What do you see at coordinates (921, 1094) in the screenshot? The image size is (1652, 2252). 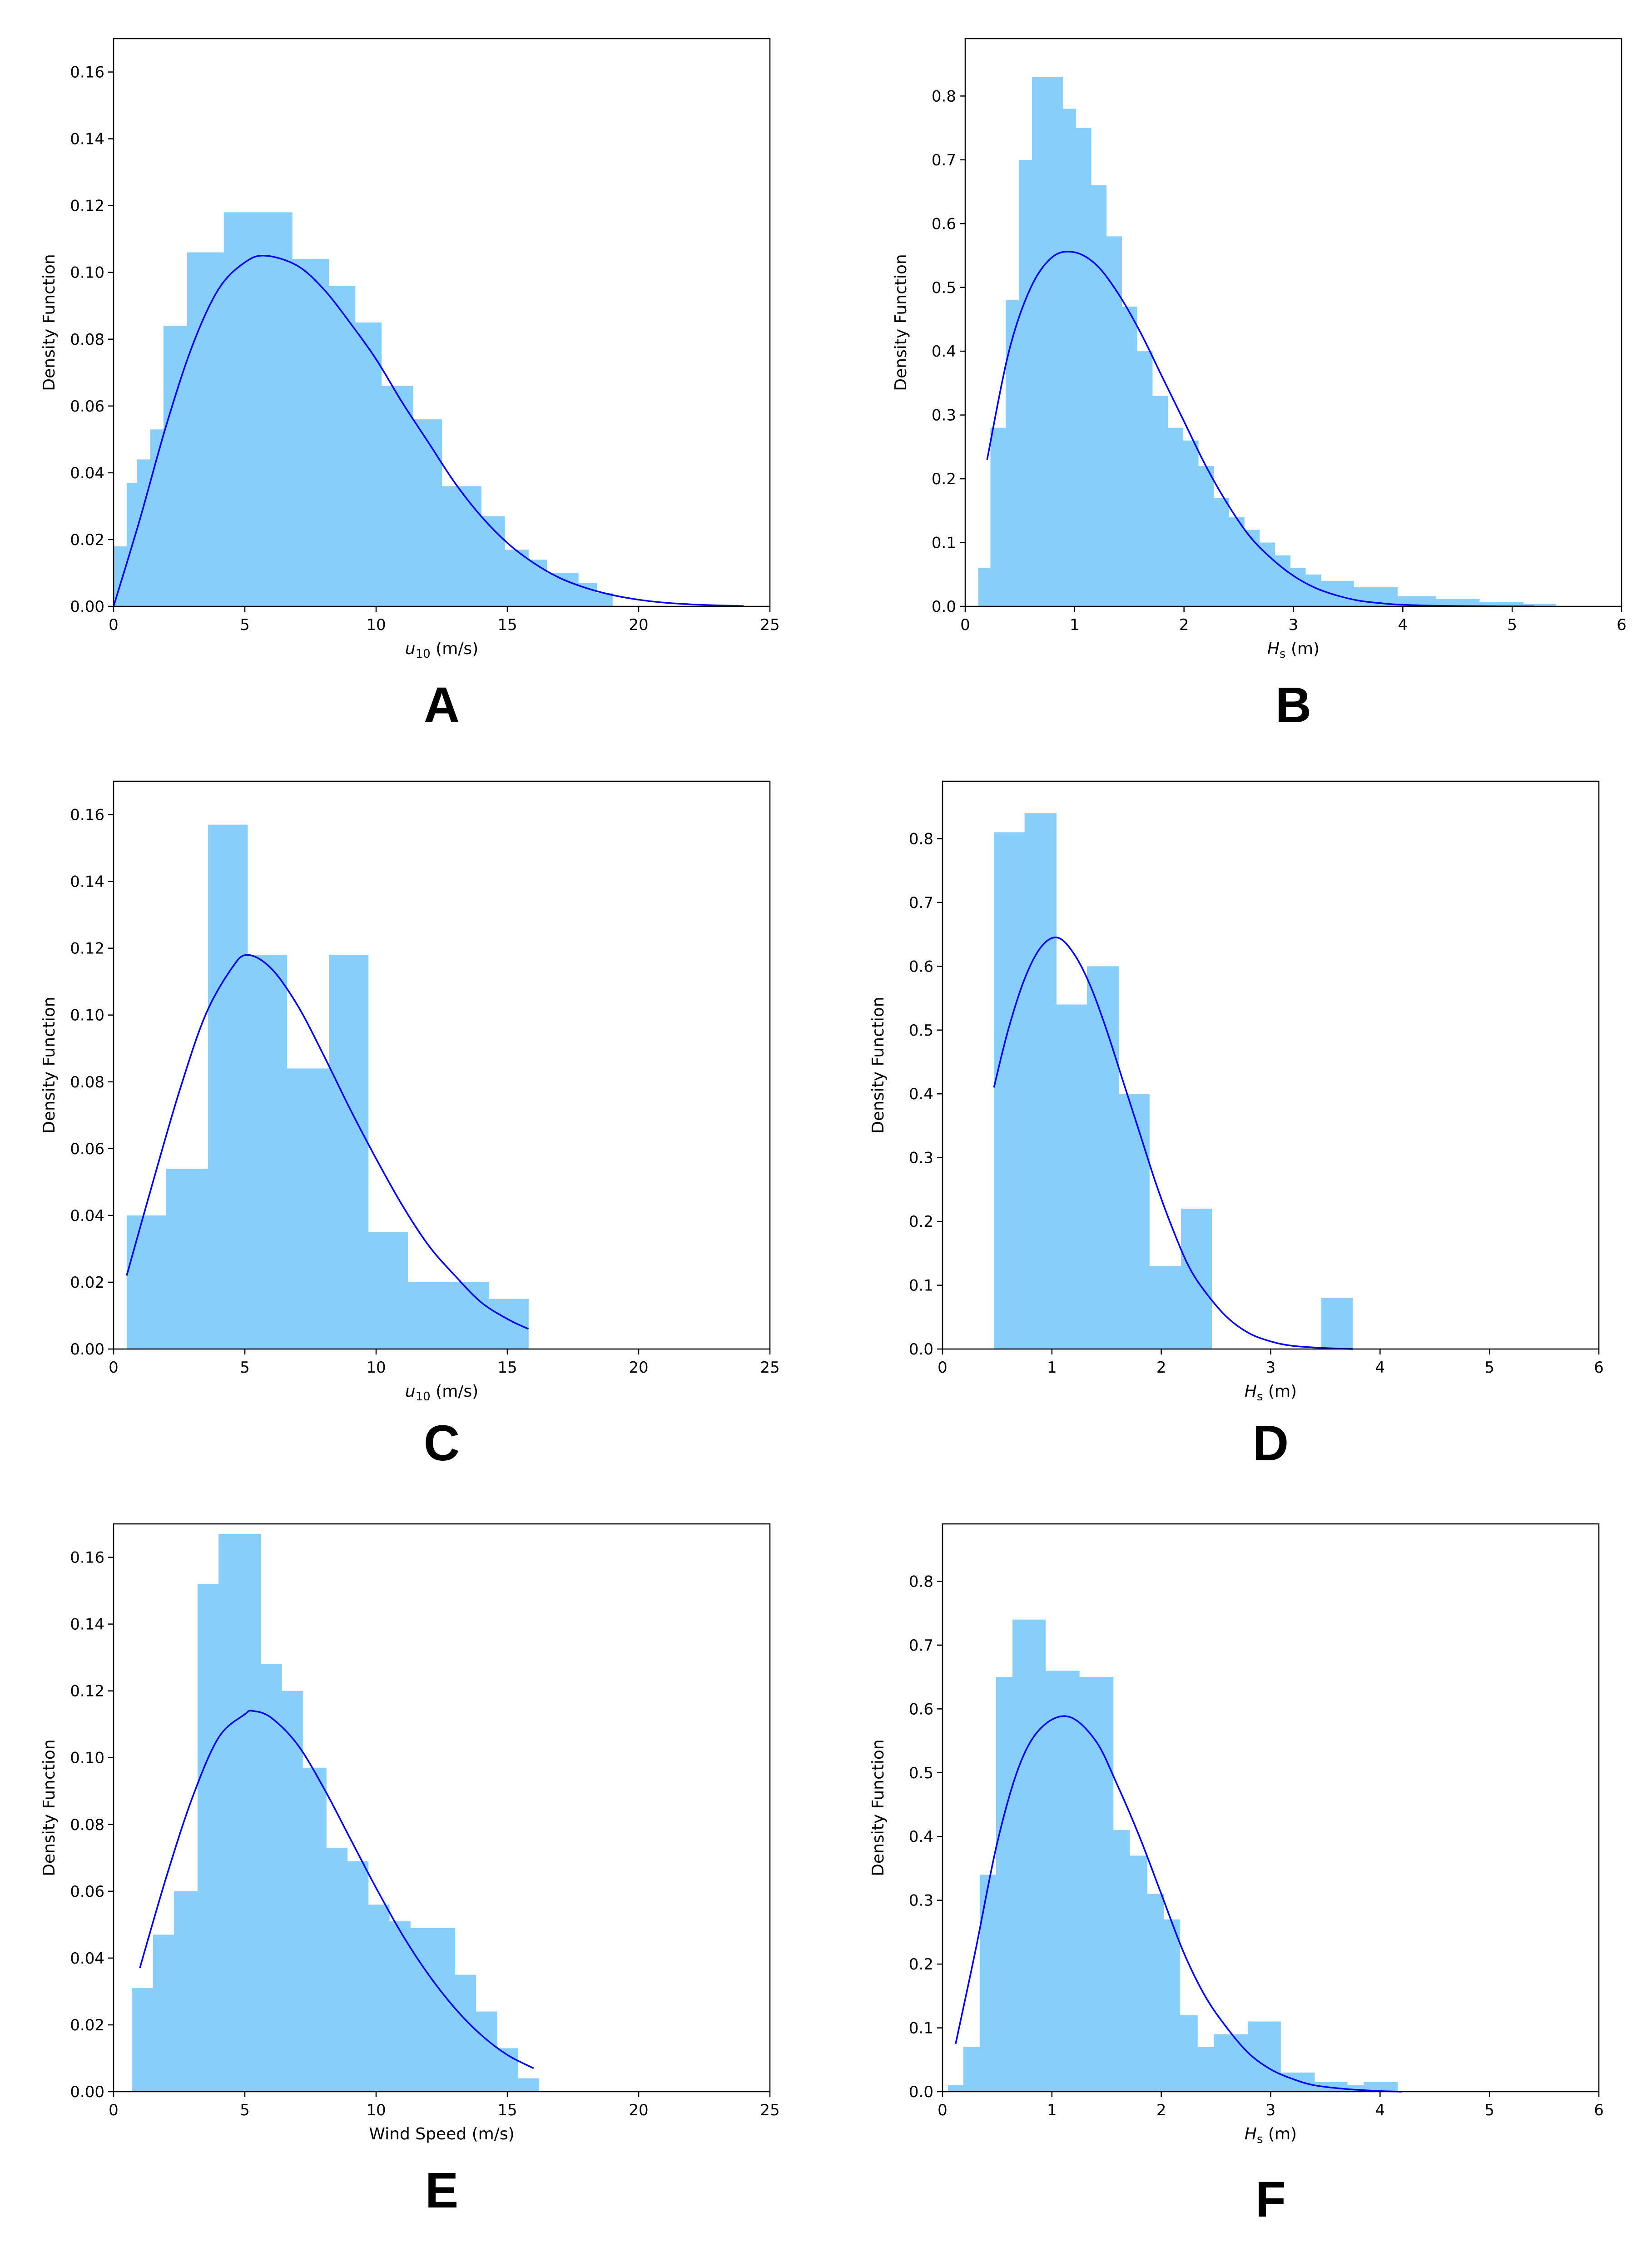 I see `y-tick-label: 0.4` at bounding box center [921, 1094].